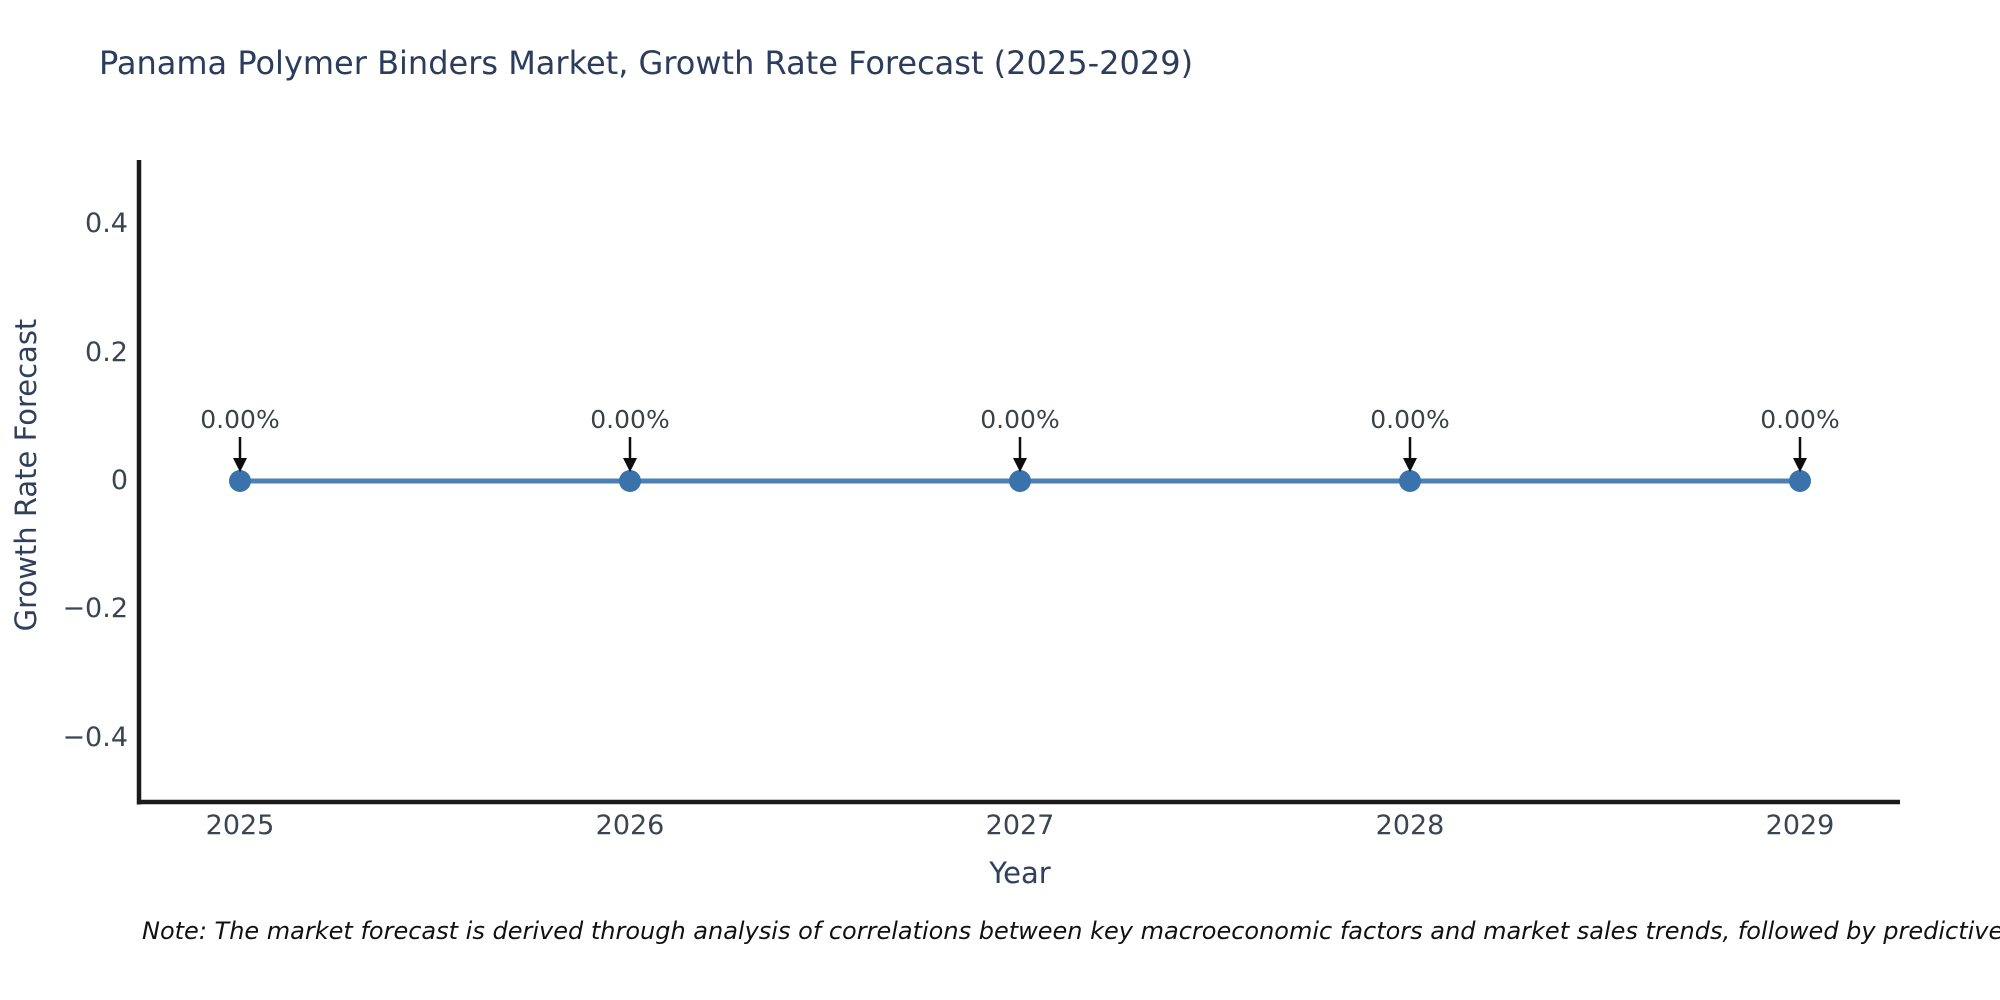 The height and width of the screenshot is (1000, 2000). What do you see at coordinates (1410, 825) in the screenshot?
I see `x-tick-label: 2028` at bounding box center [1410, 825].